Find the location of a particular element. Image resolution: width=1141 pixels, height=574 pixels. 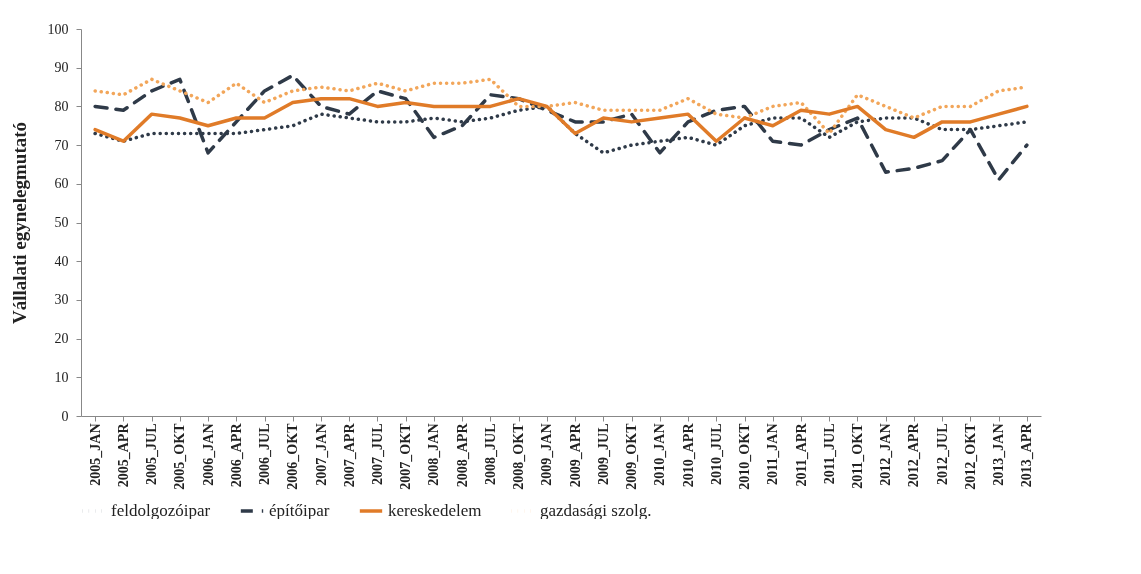

x-tick-label: 2012_JAN is located at coordinates (886, 454).